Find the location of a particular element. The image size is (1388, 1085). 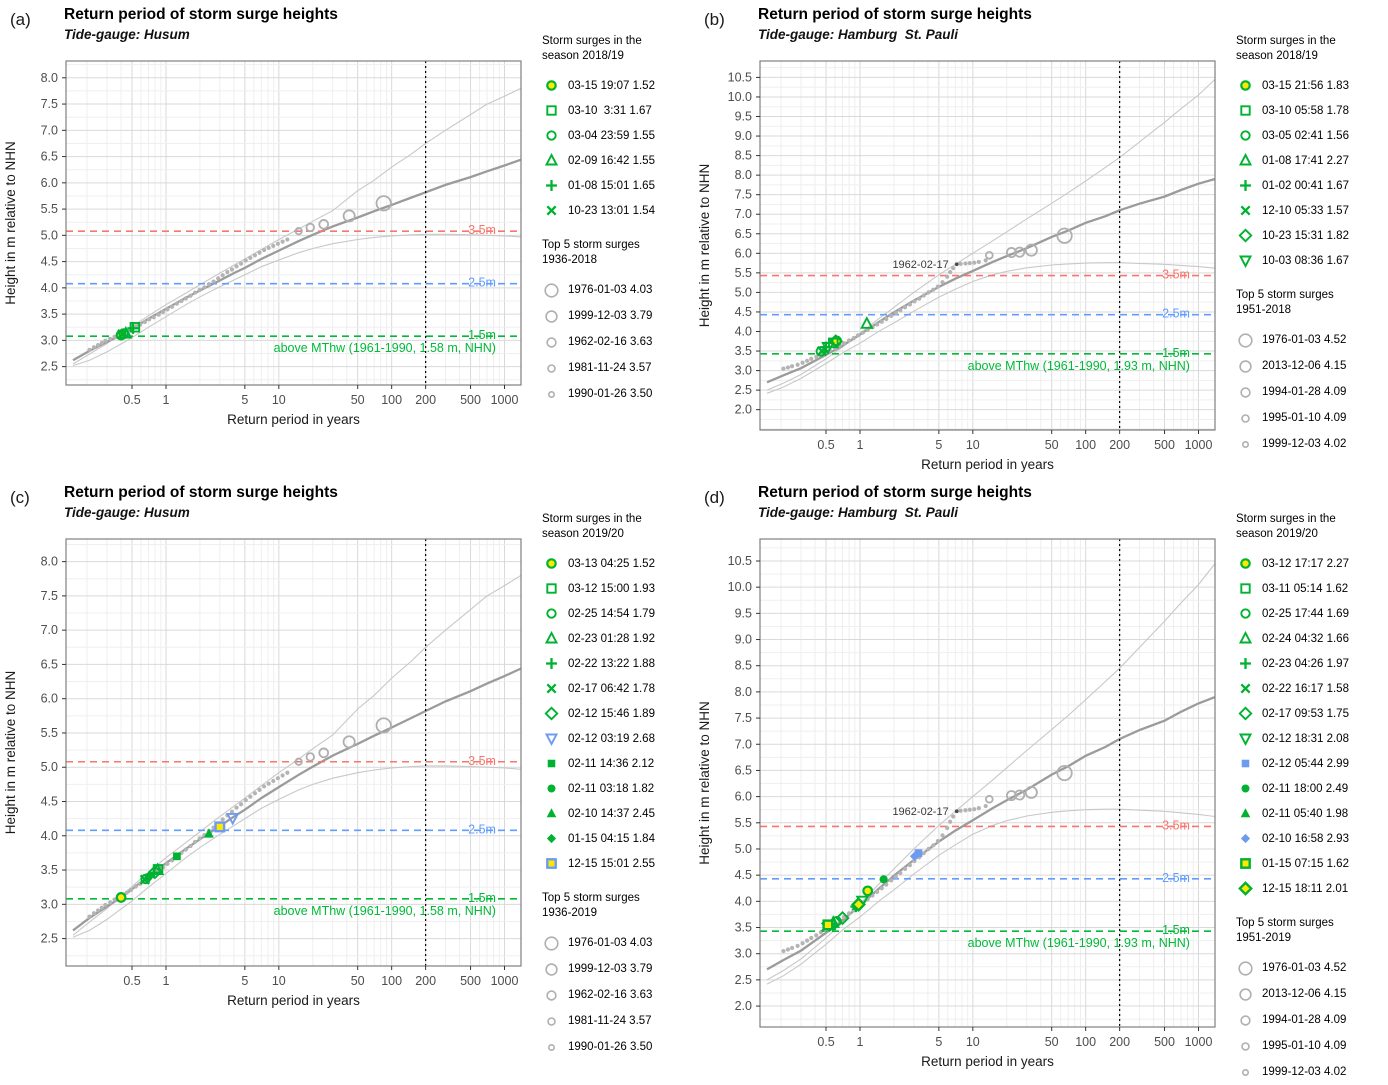

x-tick-label: 10 is located at coordinates (973, 1042).